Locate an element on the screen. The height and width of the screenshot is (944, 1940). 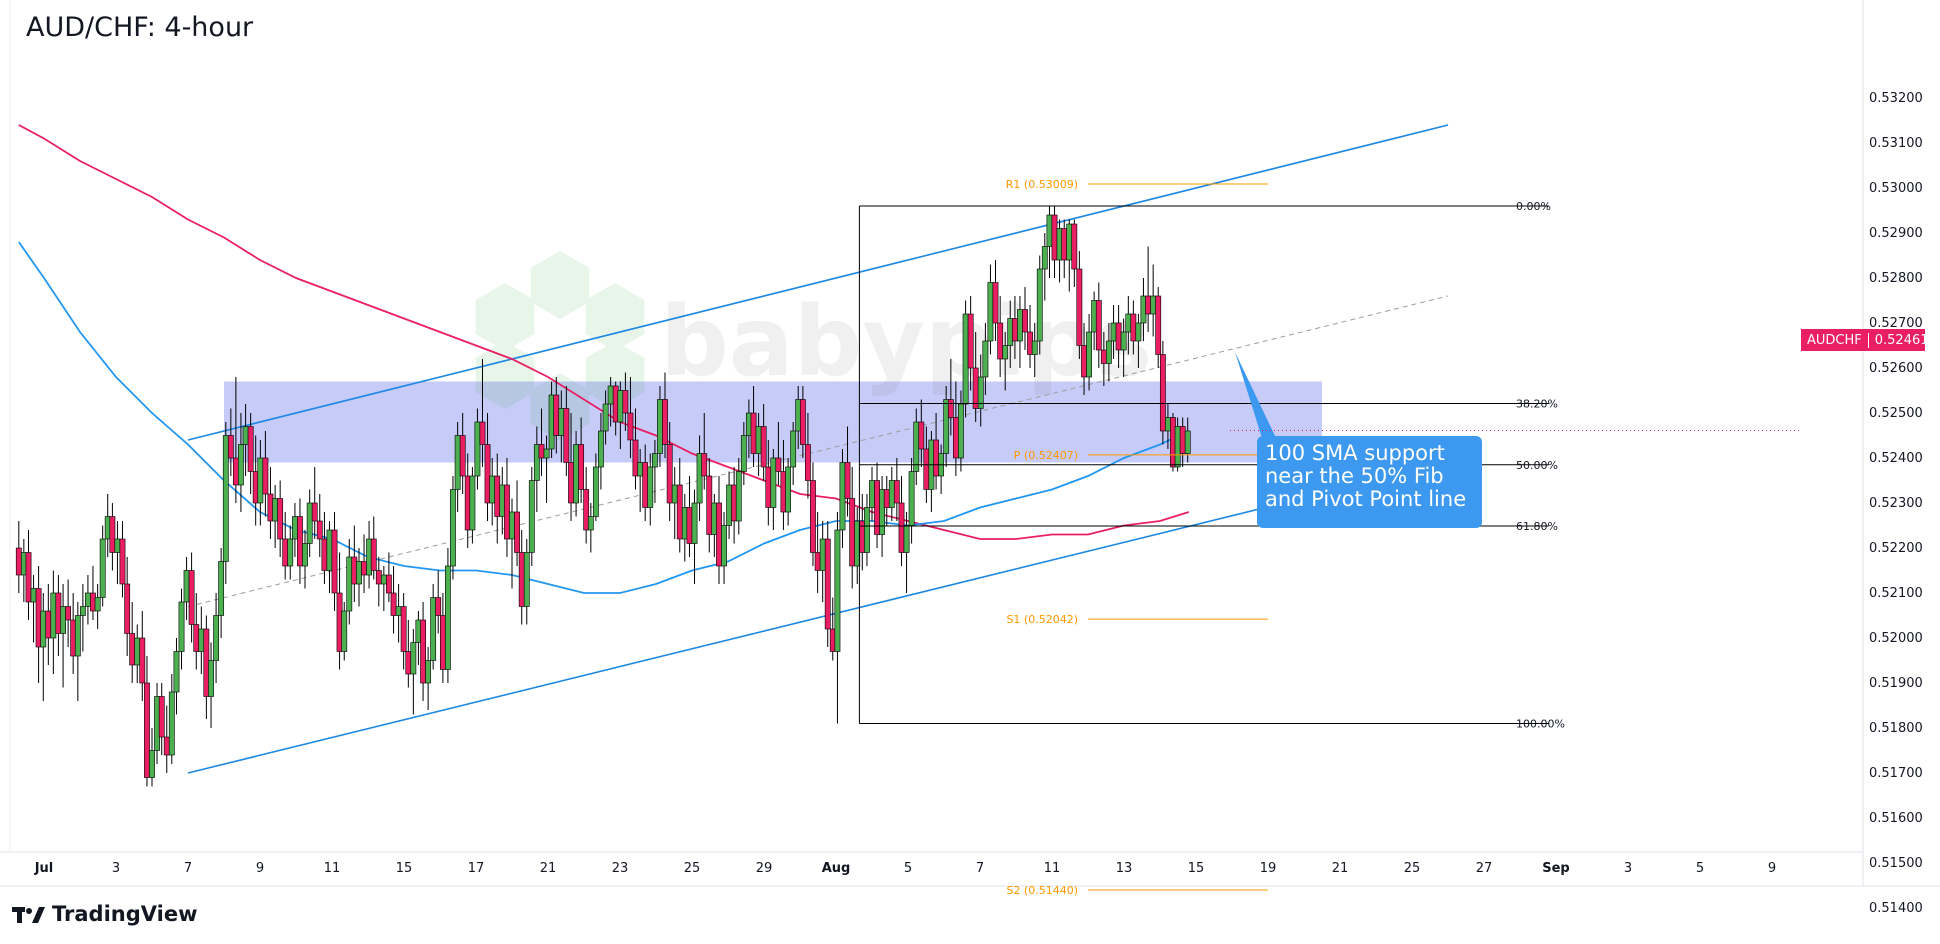
tradingview-logo: TradingView is located at coordinates (104, 914).